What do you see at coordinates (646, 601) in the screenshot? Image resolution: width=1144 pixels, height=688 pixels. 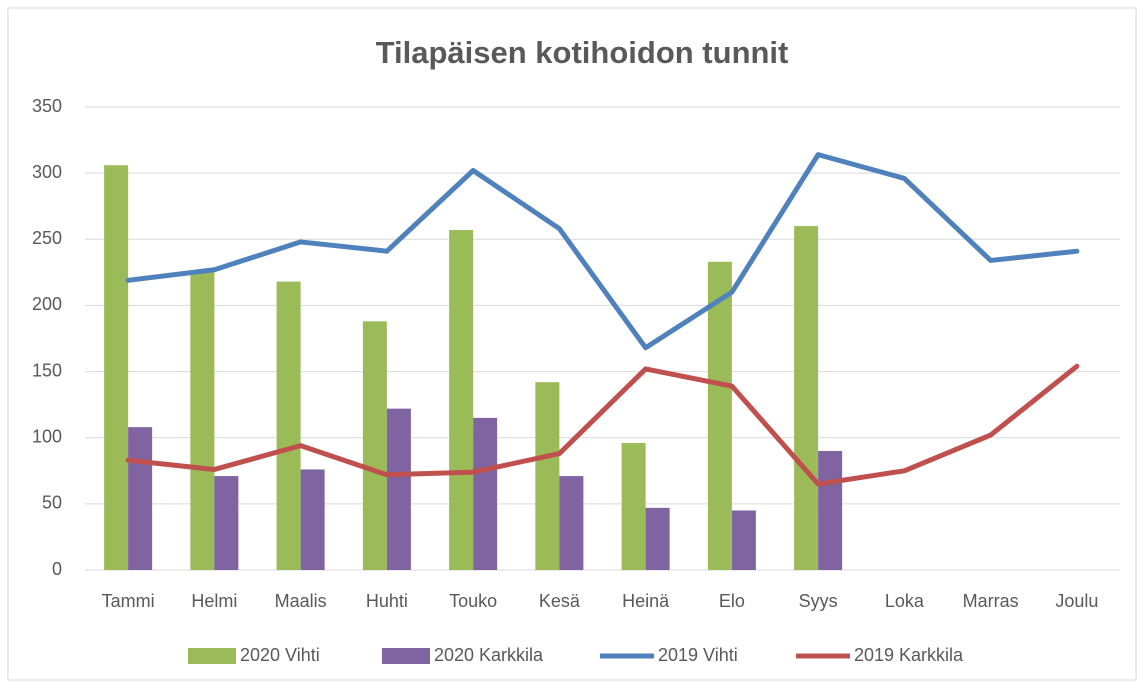 I see `x-tick-label: Heinä` at bounding box center [646, 601].